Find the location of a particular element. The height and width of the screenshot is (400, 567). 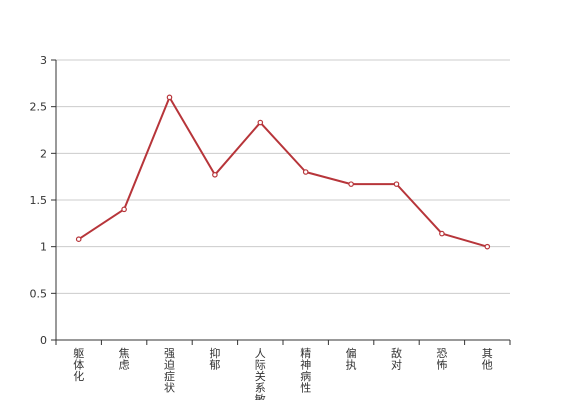

x-tick-label: 强迫症状 is located at coordinates (169, 371).